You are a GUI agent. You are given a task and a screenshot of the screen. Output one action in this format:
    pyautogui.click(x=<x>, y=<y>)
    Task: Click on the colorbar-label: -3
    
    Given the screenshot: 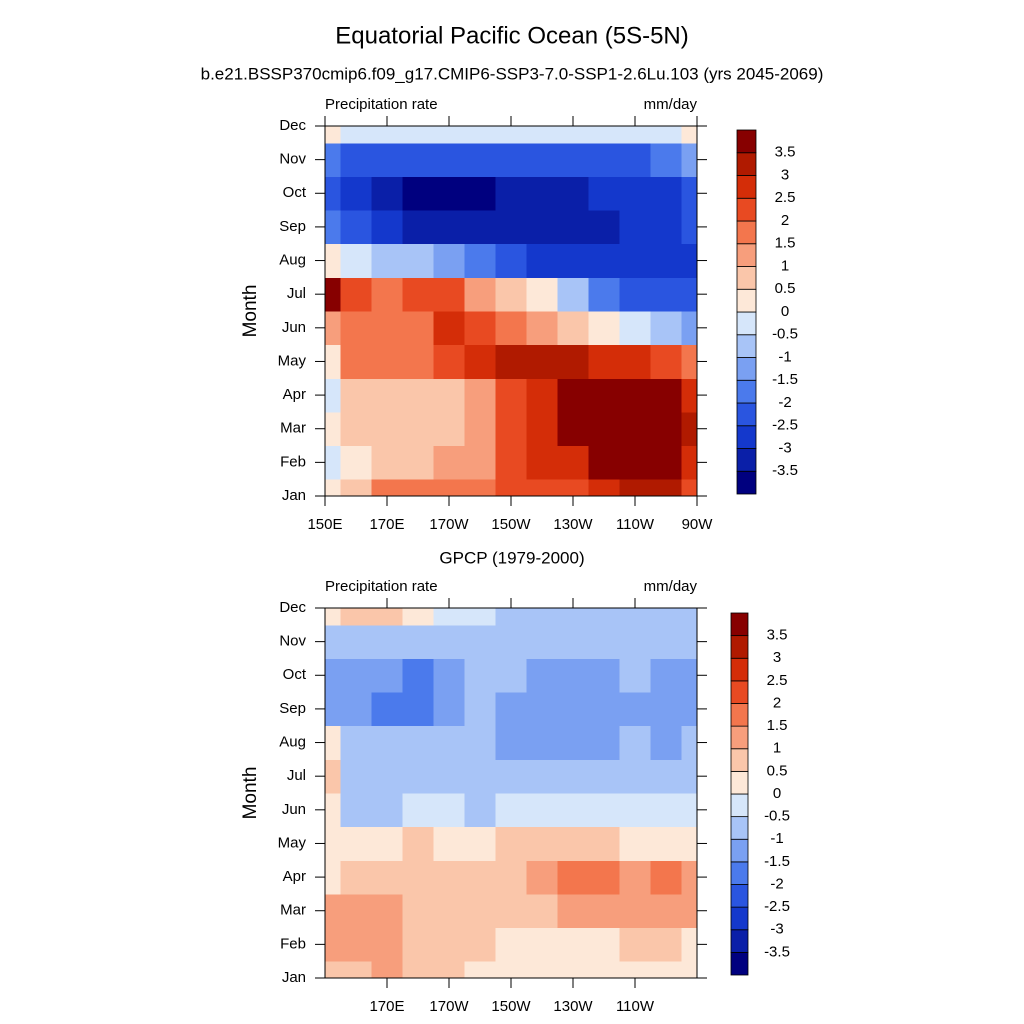 What is the action you would take?
    pyautogui.click(x=776, y=929)
    